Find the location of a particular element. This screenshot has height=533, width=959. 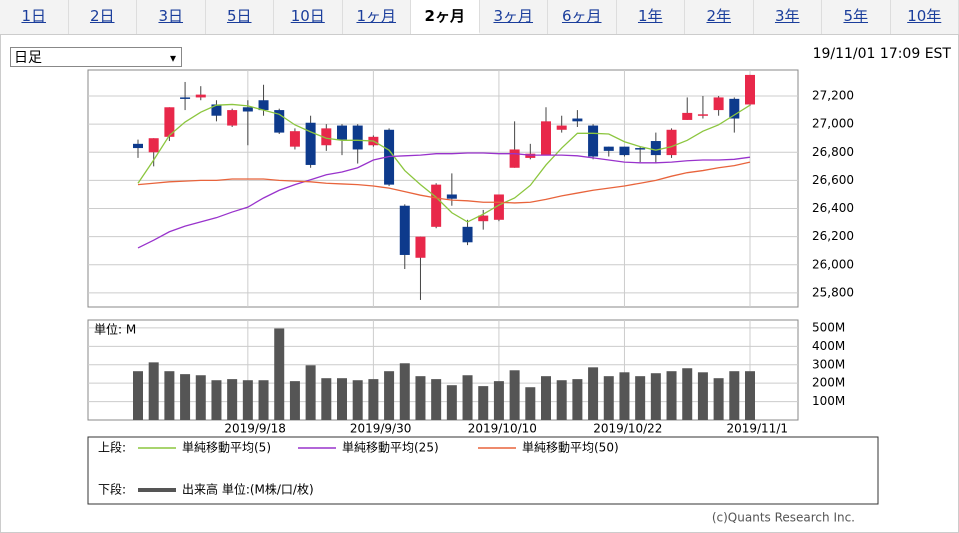

period-tab: 3年 is located at coordinates (788, 17).